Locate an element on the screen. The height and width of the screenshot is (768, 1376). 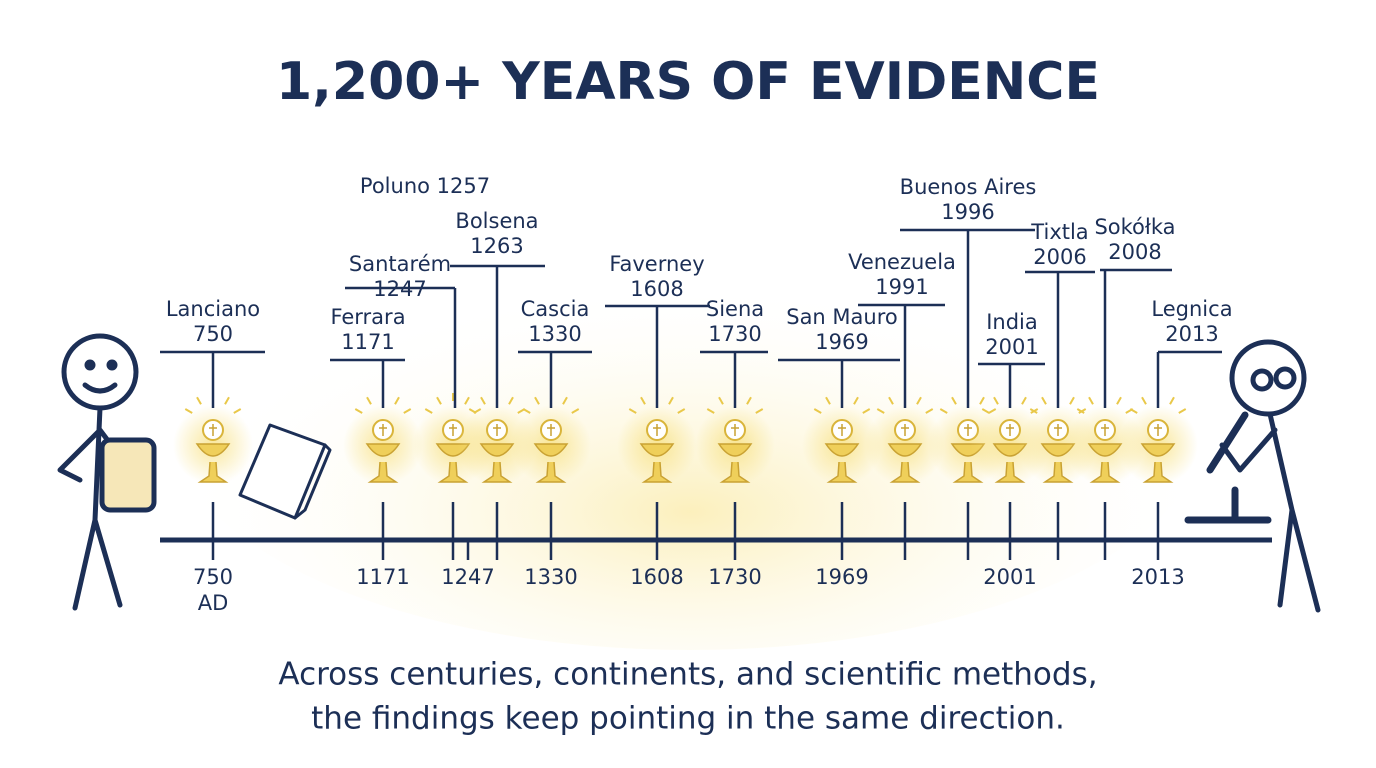
axis-label: 750 is located at coordinates (213, 577).